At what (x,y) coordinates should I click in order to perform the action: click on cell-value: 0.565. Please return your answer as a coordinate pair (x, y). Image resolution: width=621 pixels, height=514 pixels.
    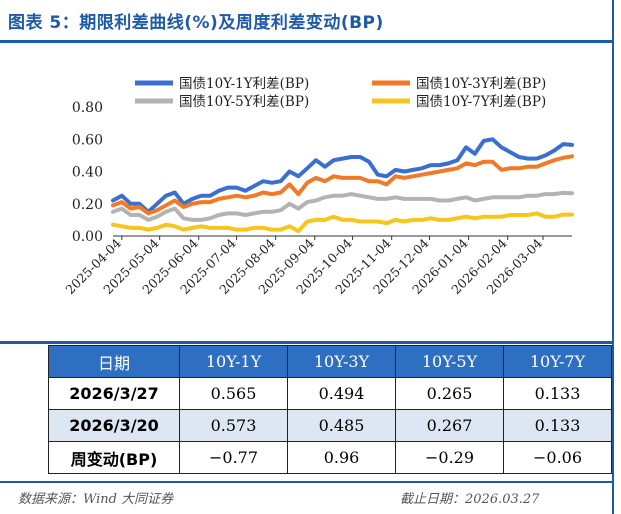
    Looking at the image, I should click on (233, 393).